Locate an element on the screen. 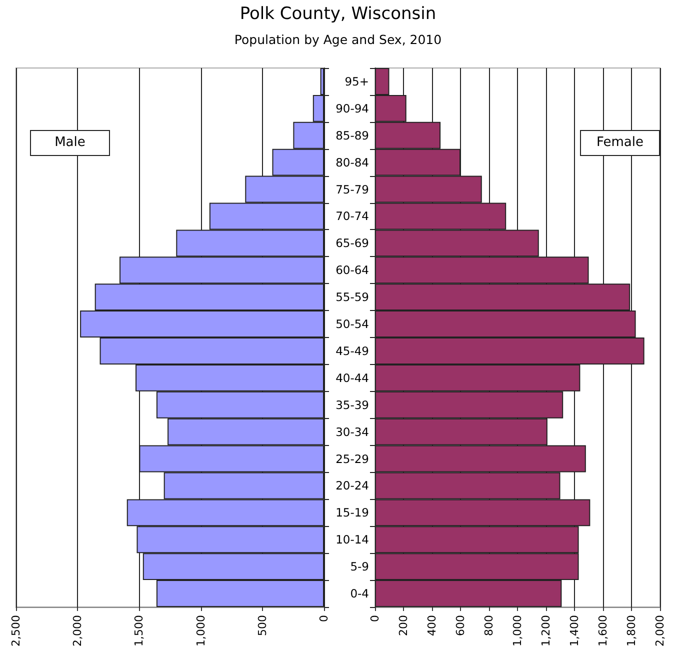 The height and width of the screenshot is (657, 676). x-tick-label: 500 is located at coordinates (262, 625).